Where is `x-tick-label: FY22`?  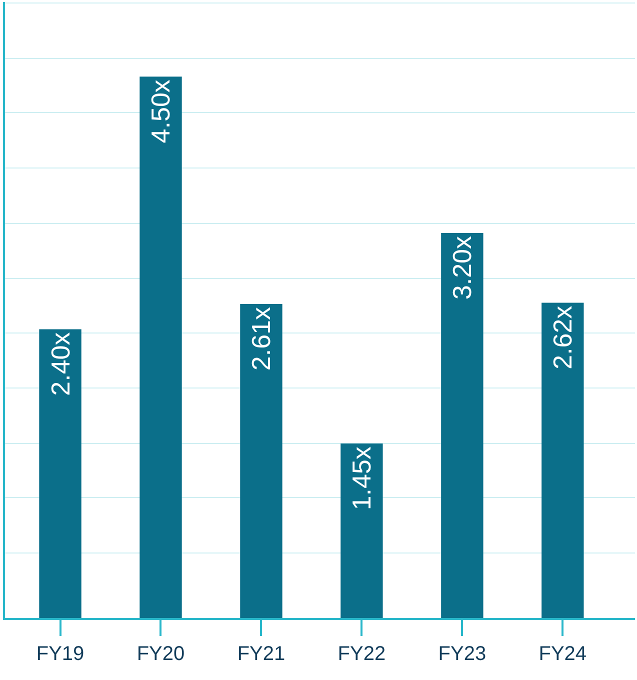
x-tick-label: FY22 is located at coordinates (362, 654).